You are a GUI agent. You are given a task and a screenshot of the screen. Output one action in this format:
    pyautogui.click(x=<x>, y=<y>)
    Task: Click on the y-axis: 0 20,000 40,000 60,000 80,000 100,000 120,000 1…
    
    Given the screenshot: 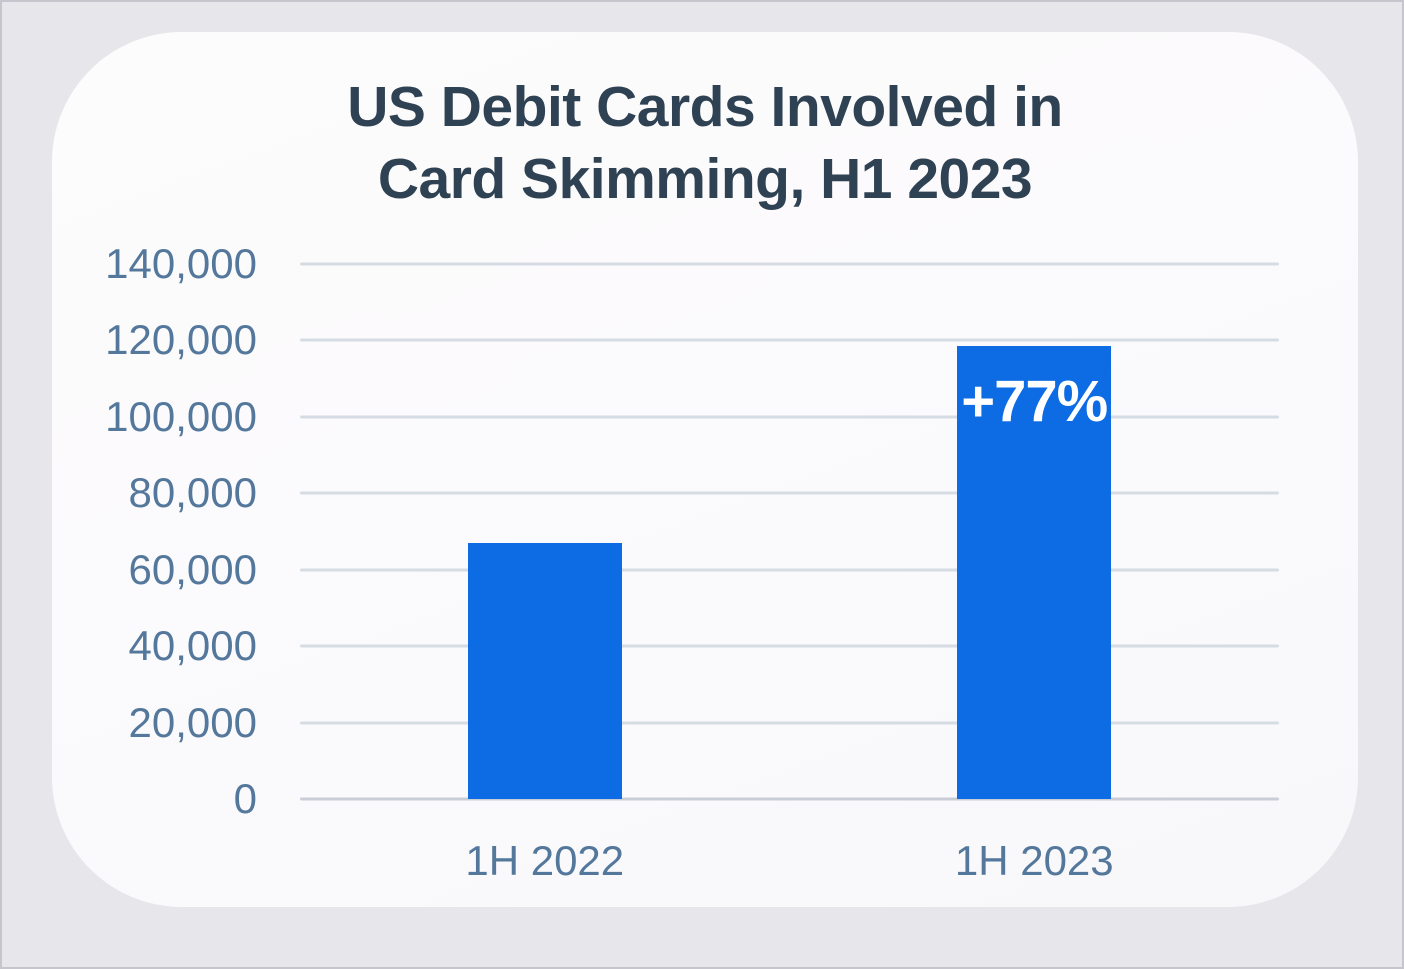 What is the action you would take?
    pyautogui.click(x=154, y=531)
    